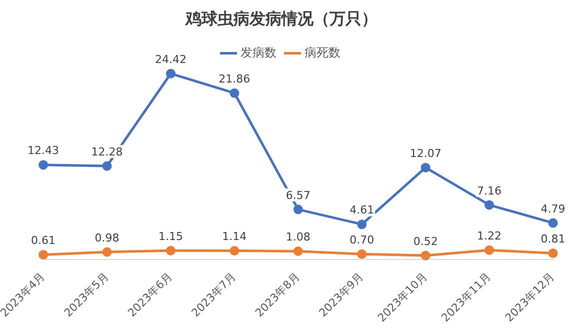 Image resolution: width=573 pixels, height=328 pixels. I want to click on data-label: 0.70, so click(362, 239).